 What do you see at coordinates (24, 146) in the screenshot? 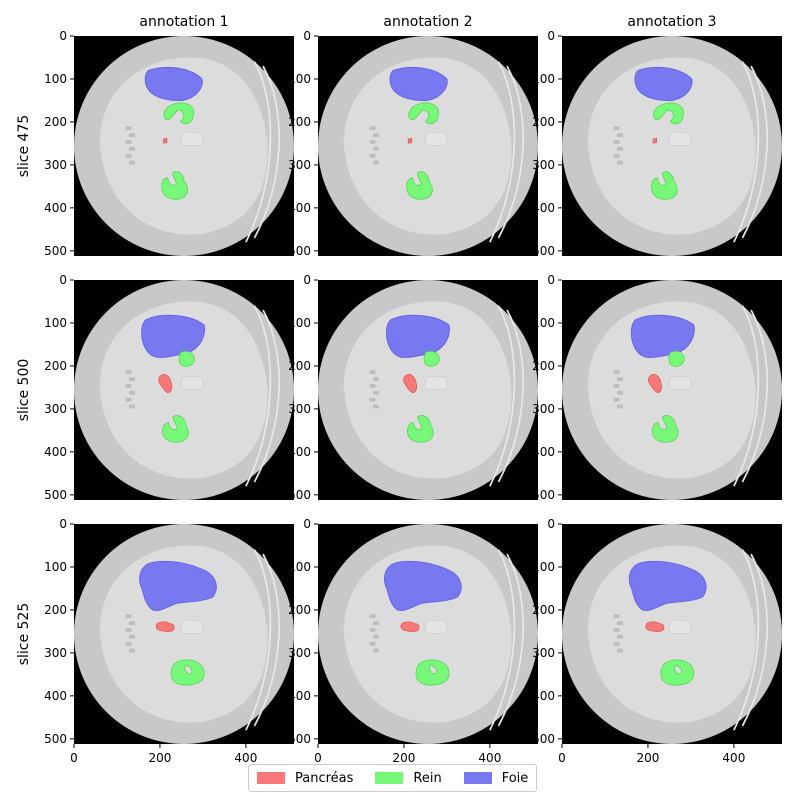
I see `row-label: slice 475` at bounding box center [24, 146].